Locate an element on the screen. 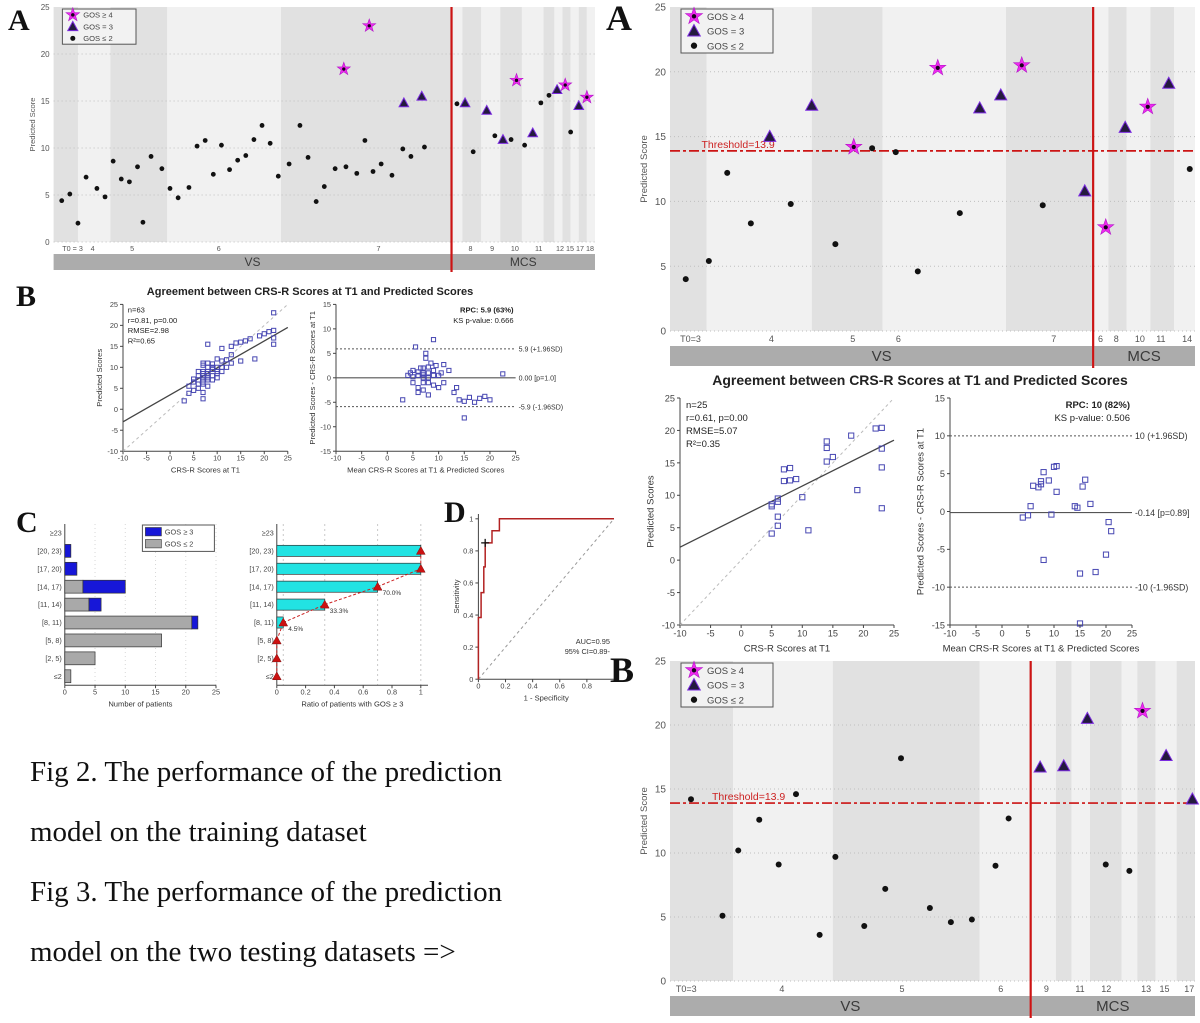  fig3-panel-b-letter: B is located at coordinates (622, 670).